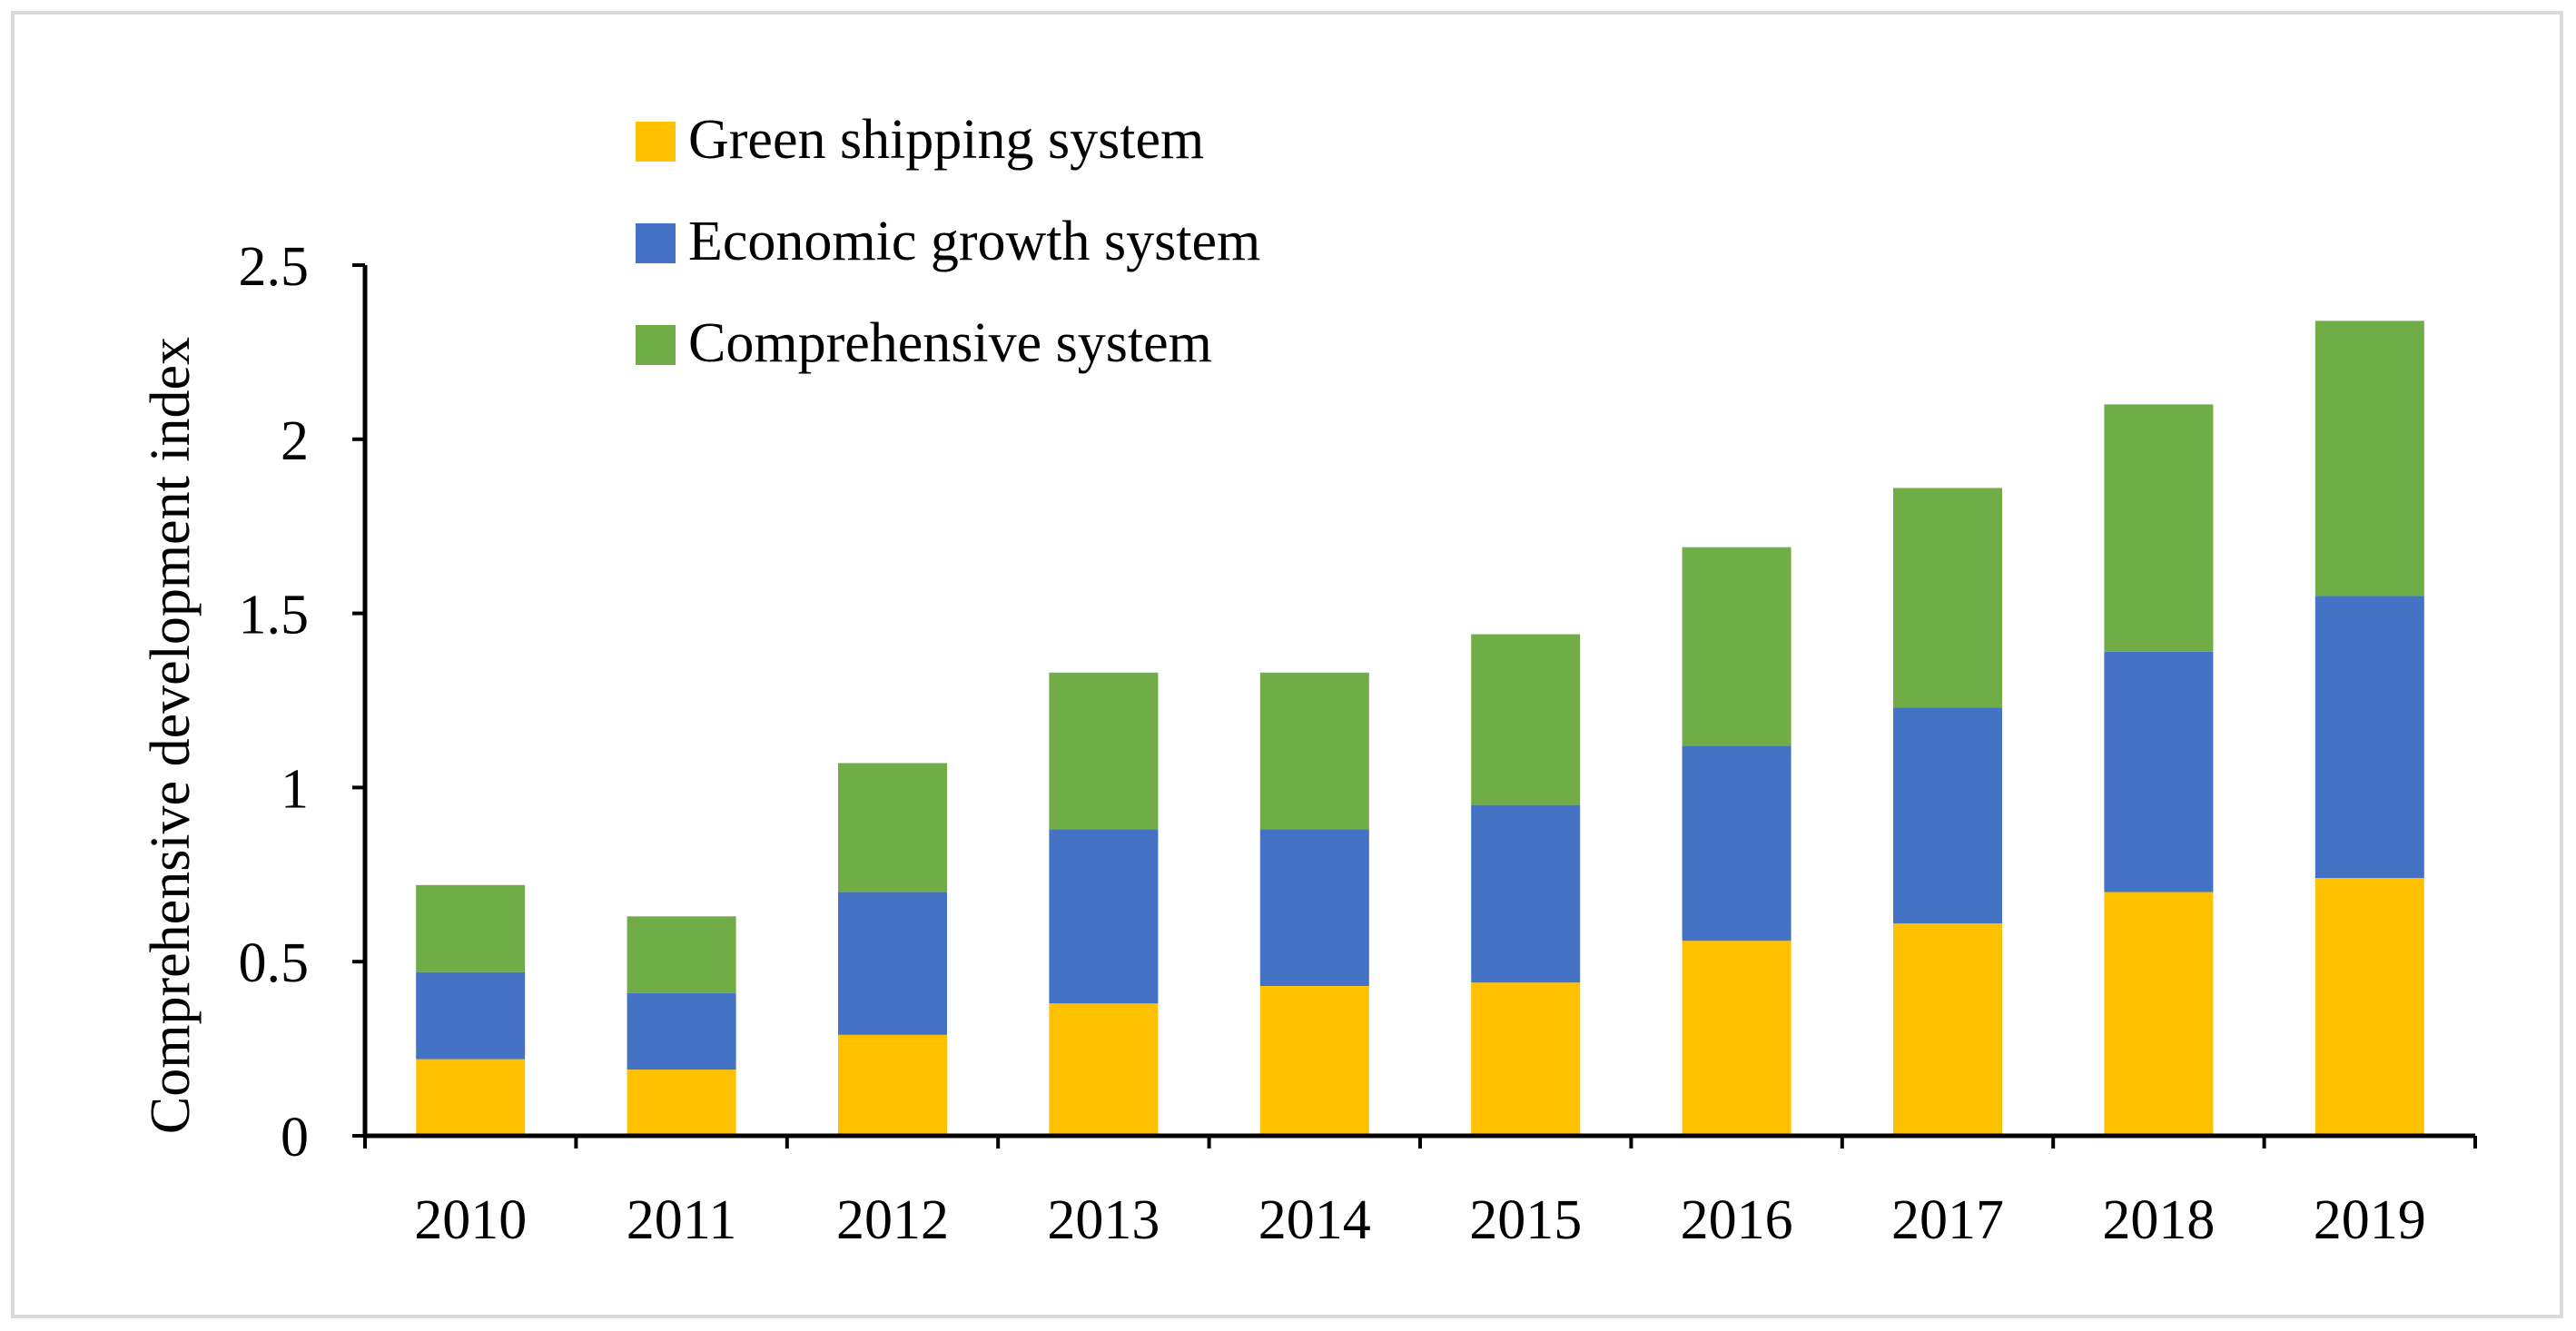 This screenshot has width=2576, height=1331. What do you see at coordinates (681, 1103) in the screenshot?
I see `bar-green-shipping-system-2011` at bounding box center [681, 1103].